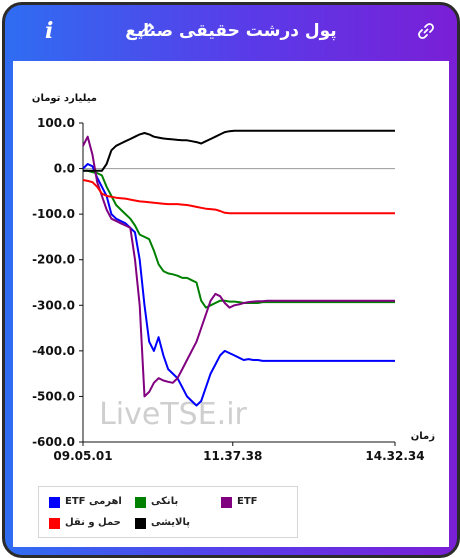  What do you see at coordinates (173, 414) in the screenshot?
I see `watermark: LiveTSE.ir` at bounding box center [173, 414].